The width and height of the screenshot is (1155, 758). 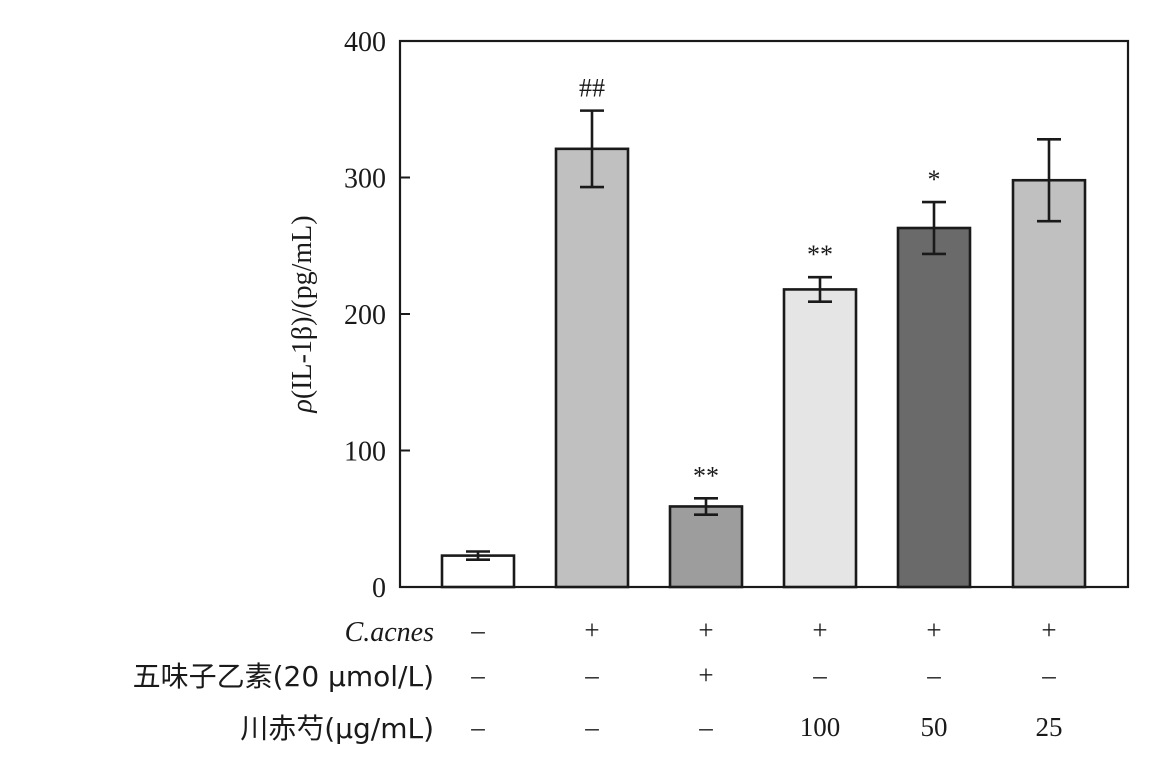 I want to click on y-tick-label: 200, so click(x=365, y=315).